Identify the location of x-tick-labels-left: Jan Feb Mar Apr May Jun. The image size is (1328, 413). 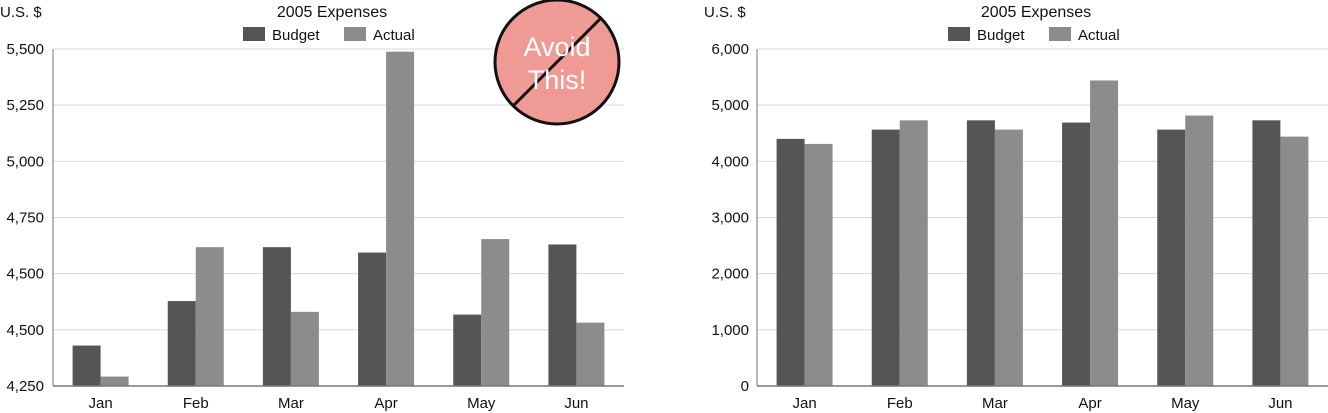
(338, 403).